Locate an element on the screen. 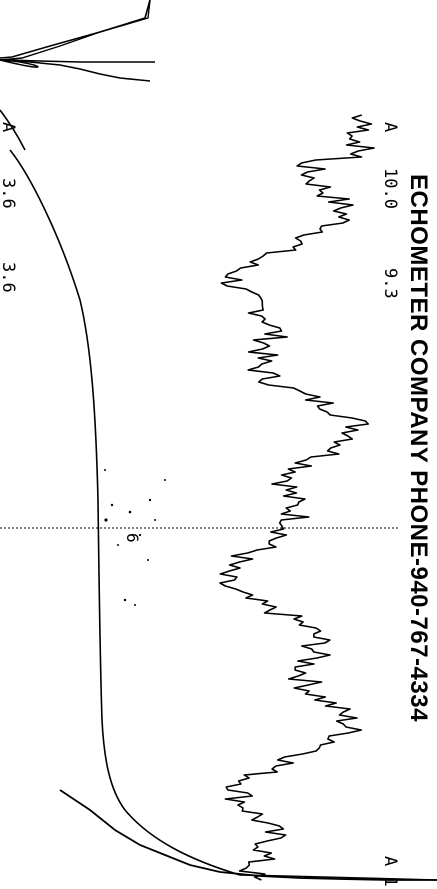  marker-label: 6 is located at coordinates (132, 538).